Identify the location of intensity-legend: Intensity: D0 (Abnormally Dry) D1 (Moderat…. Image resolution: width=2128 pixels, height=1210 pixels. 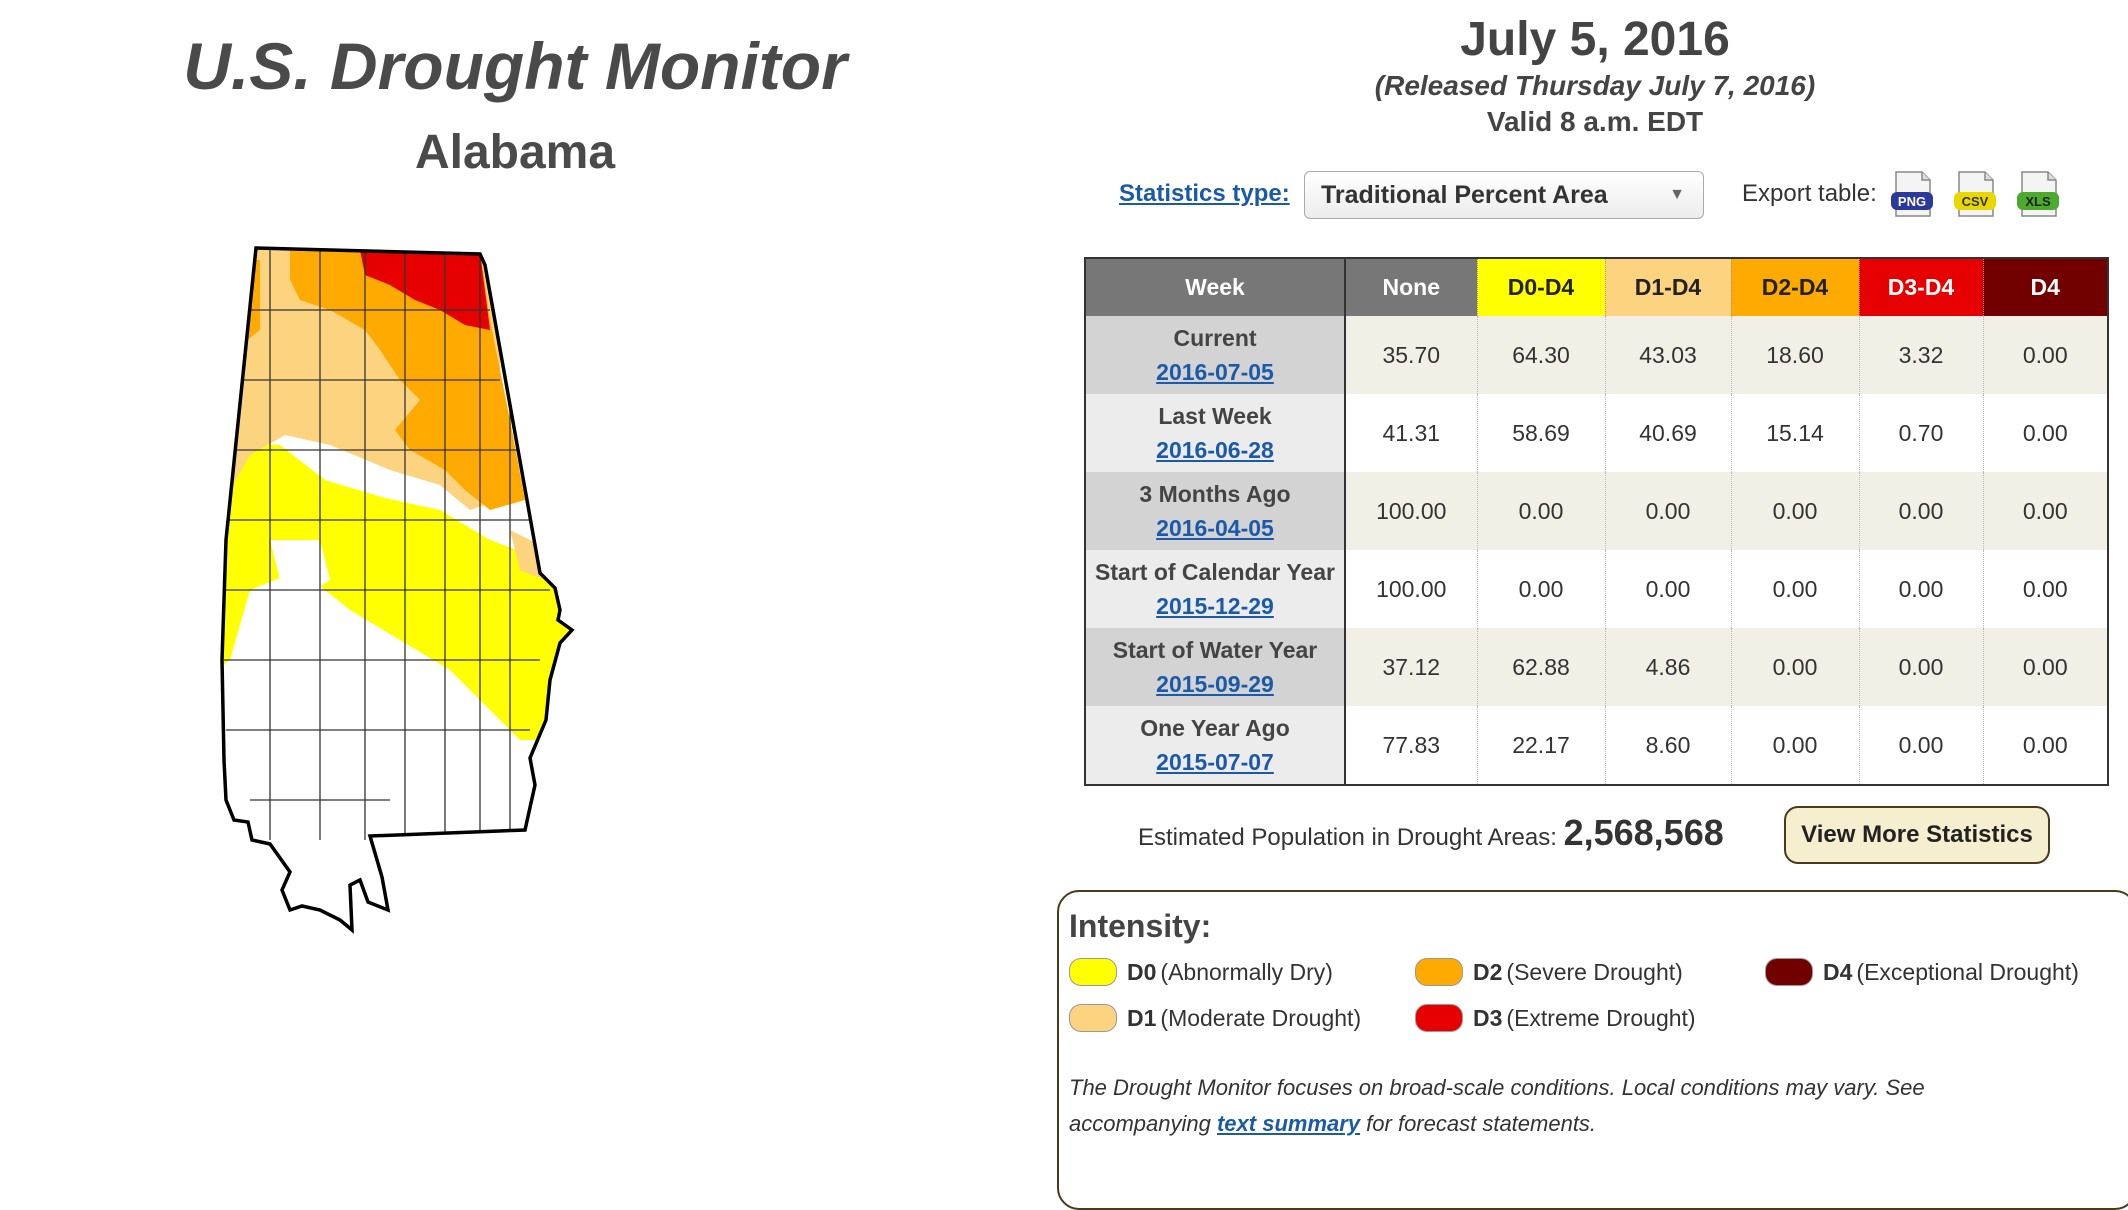
(1592, 1050).